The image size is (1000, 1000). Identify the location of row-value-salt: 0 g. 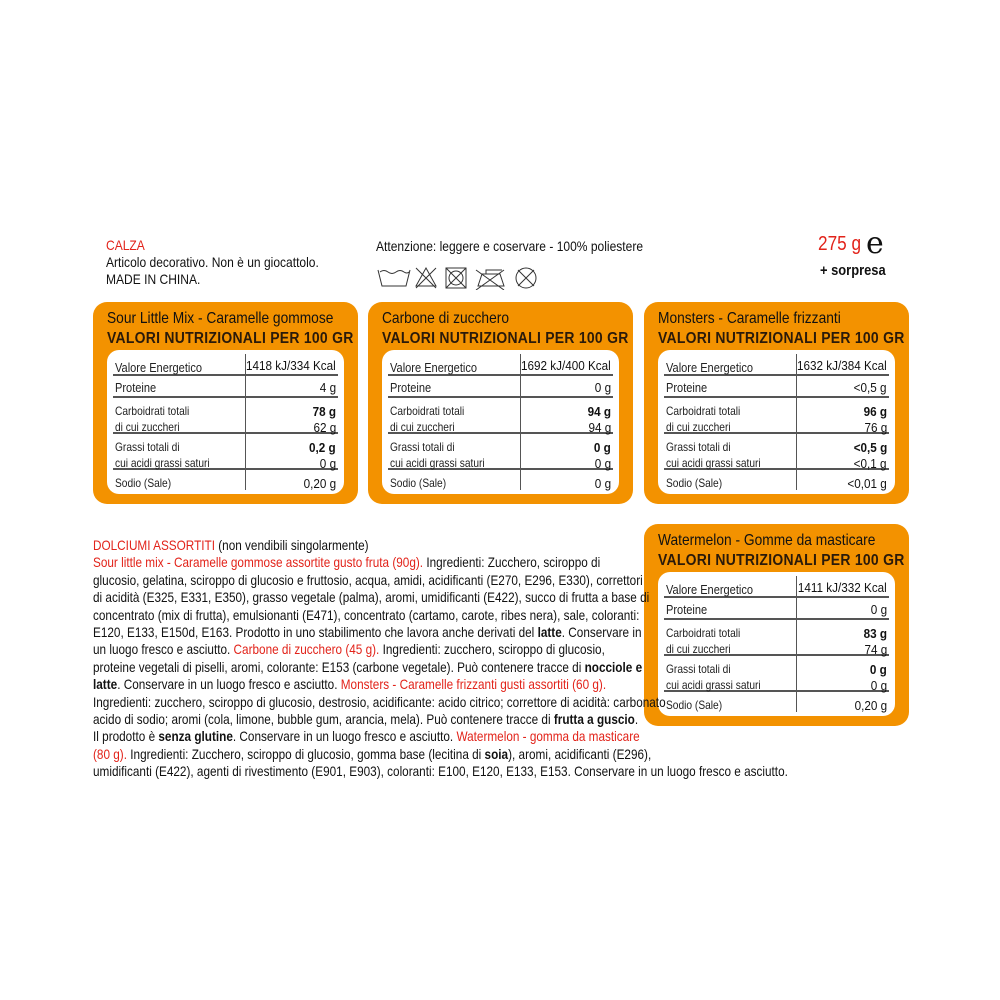
(602, 483).